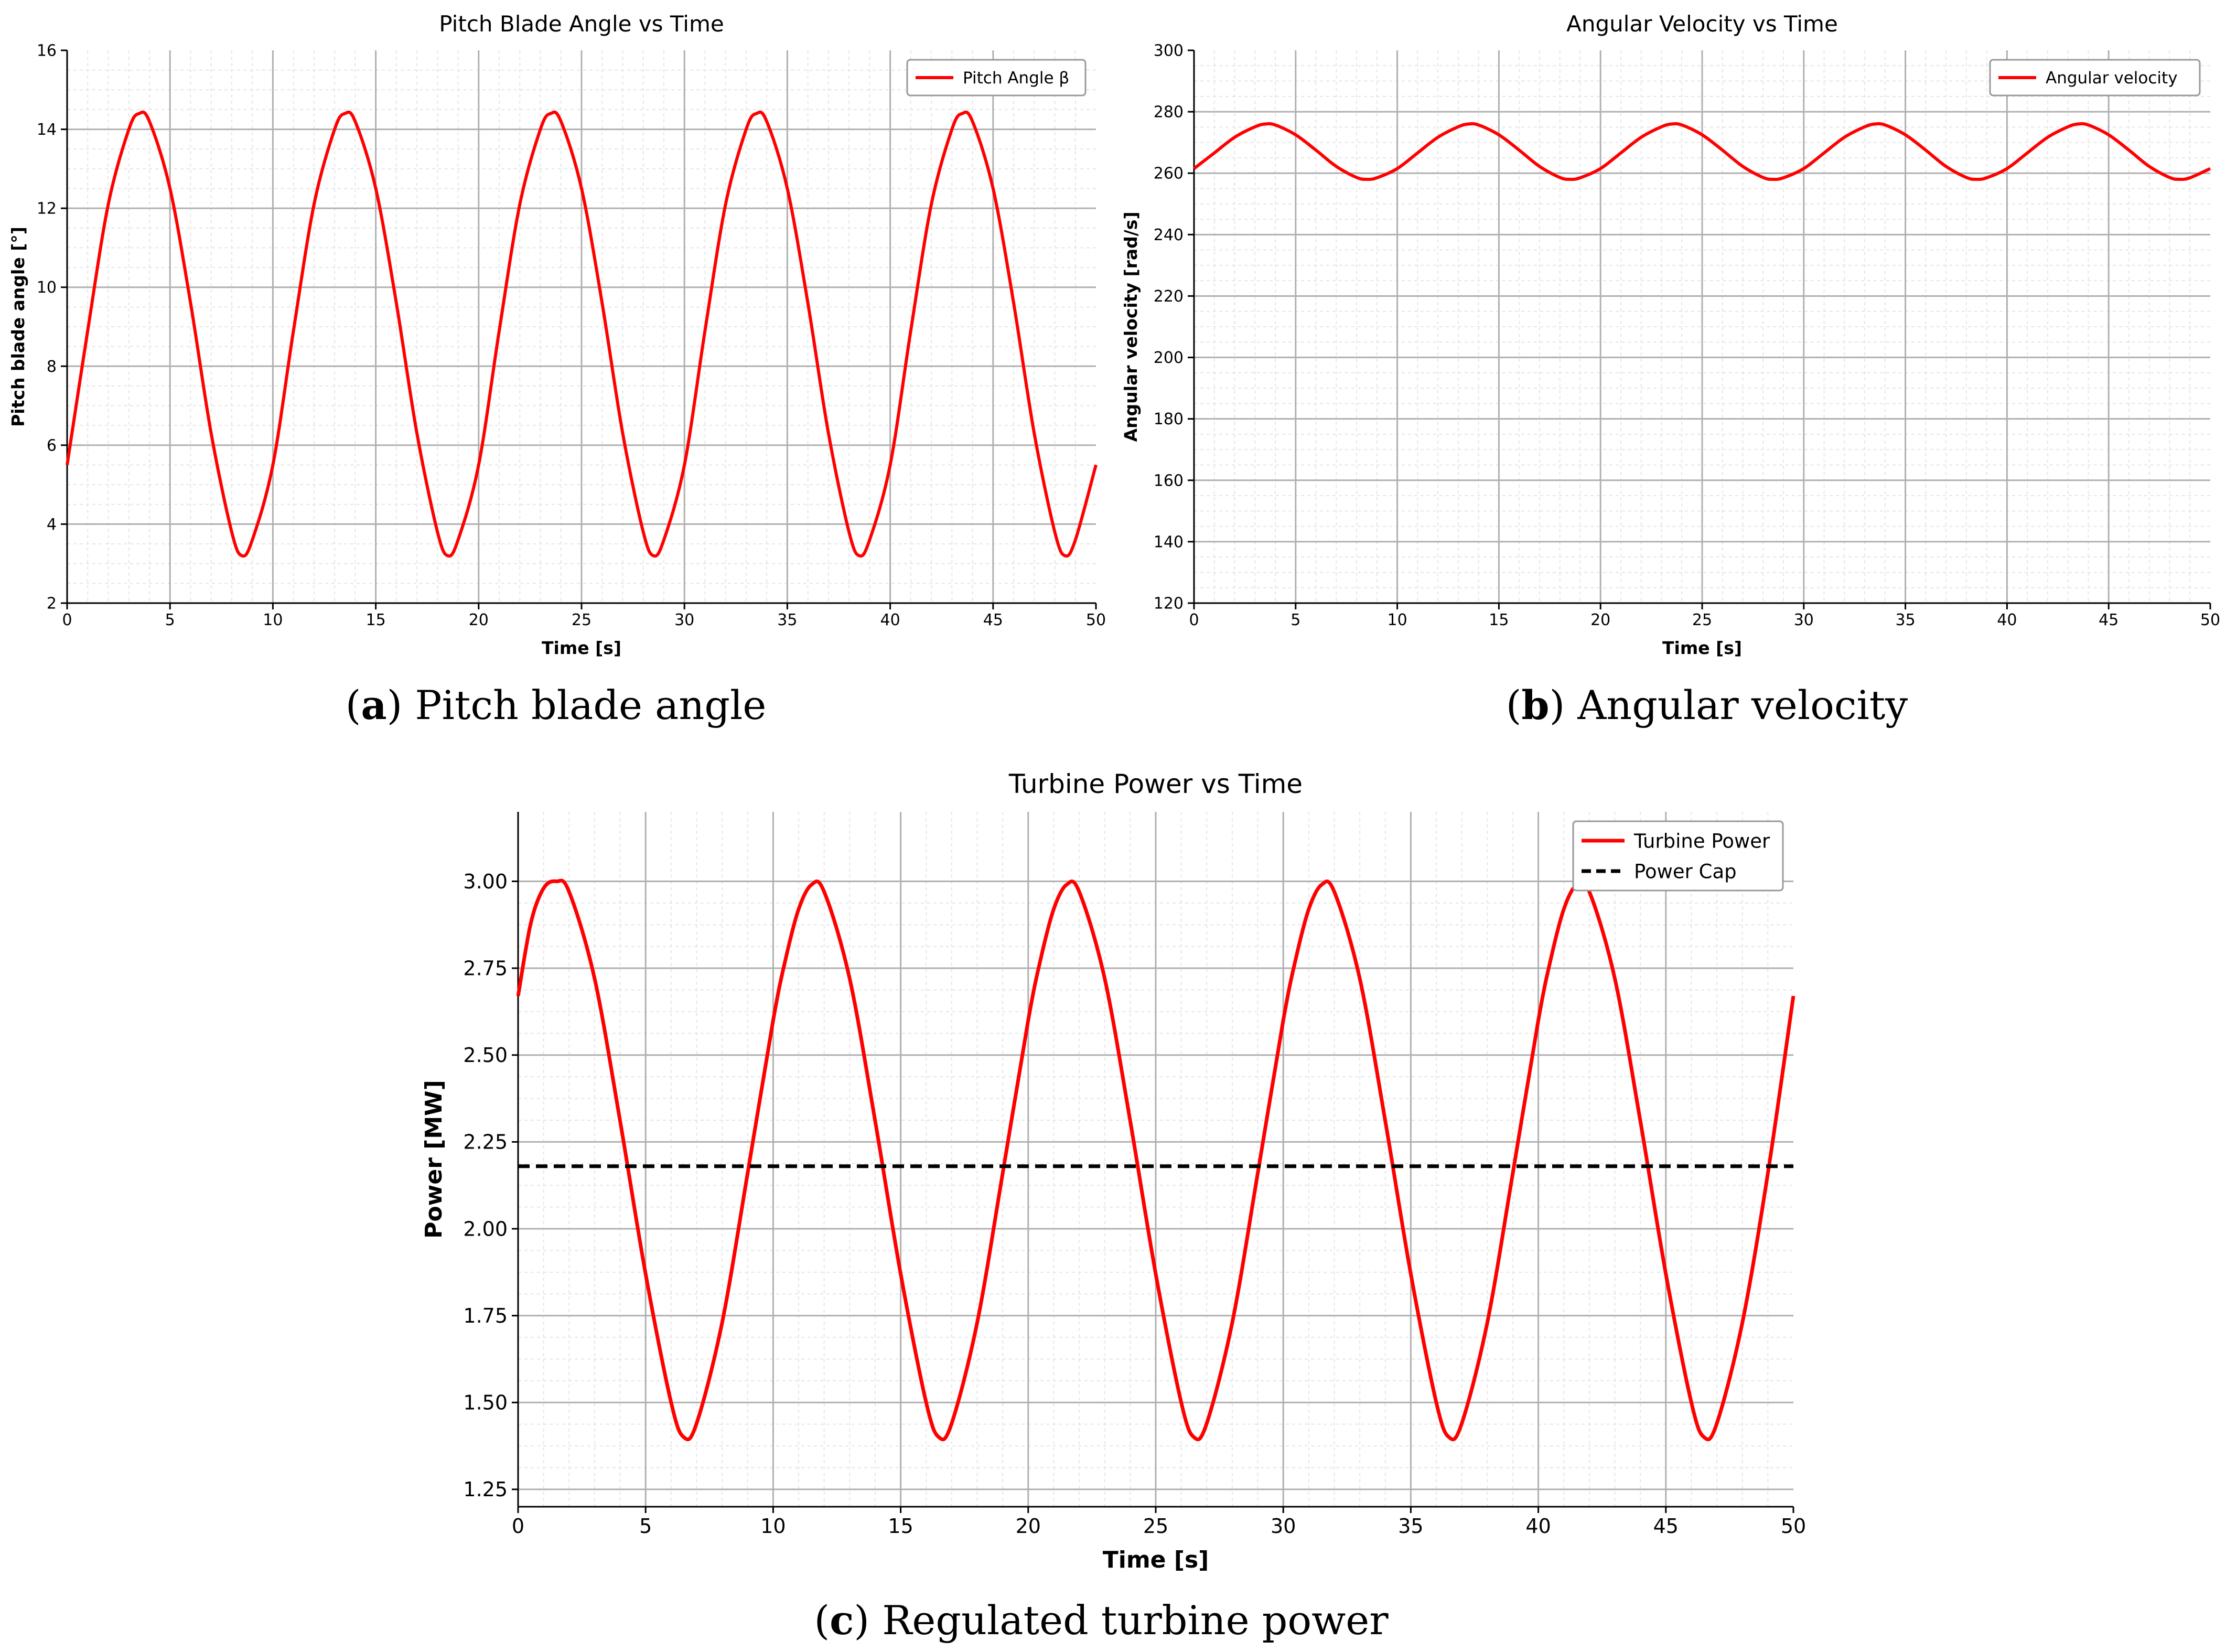 The width and height of the screenshot is (2226, 1652). Describe the element at coordinates (773, 1526) in the screenshot. I see `chartc-x-tick-label: 10` at that location.